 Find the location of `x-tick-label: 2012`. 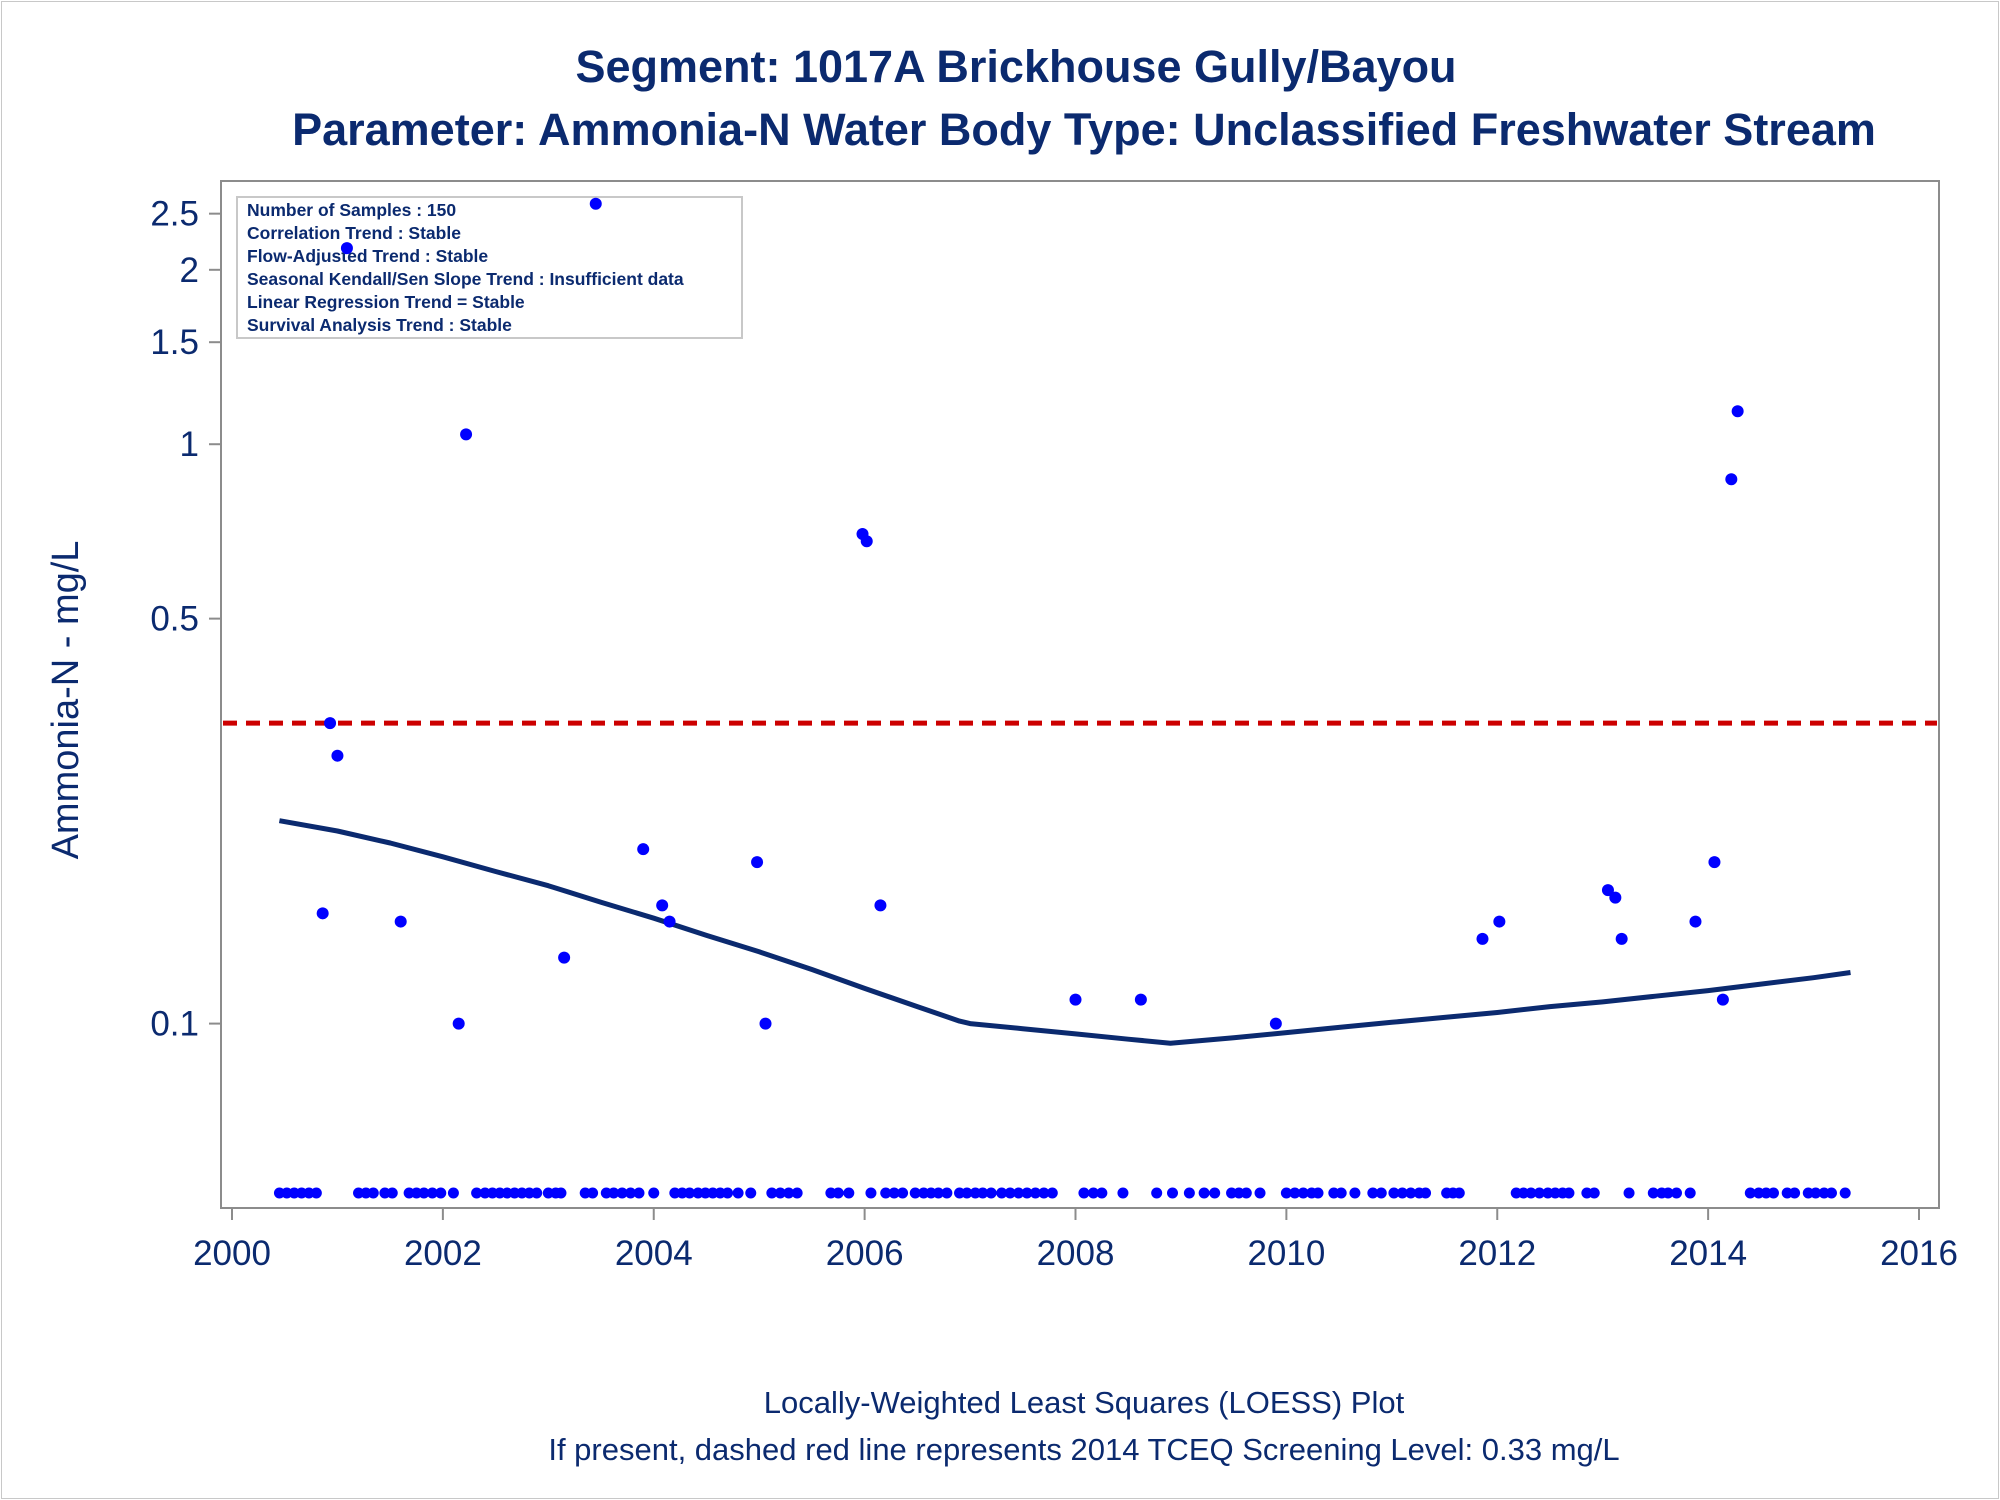

x-tick-label: 2012 is located at coordinates (1497, 1253).